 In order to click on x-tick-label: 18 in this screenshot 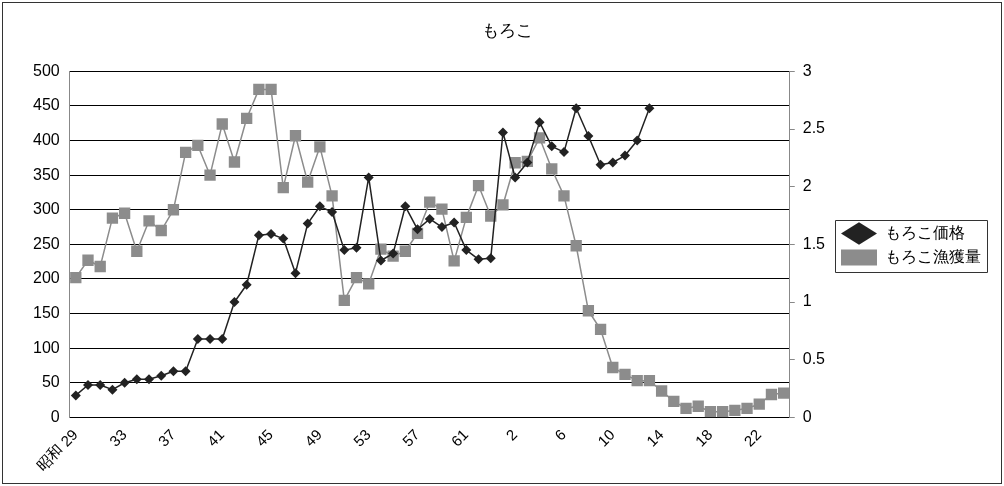, I will do `click(703, 437)`.